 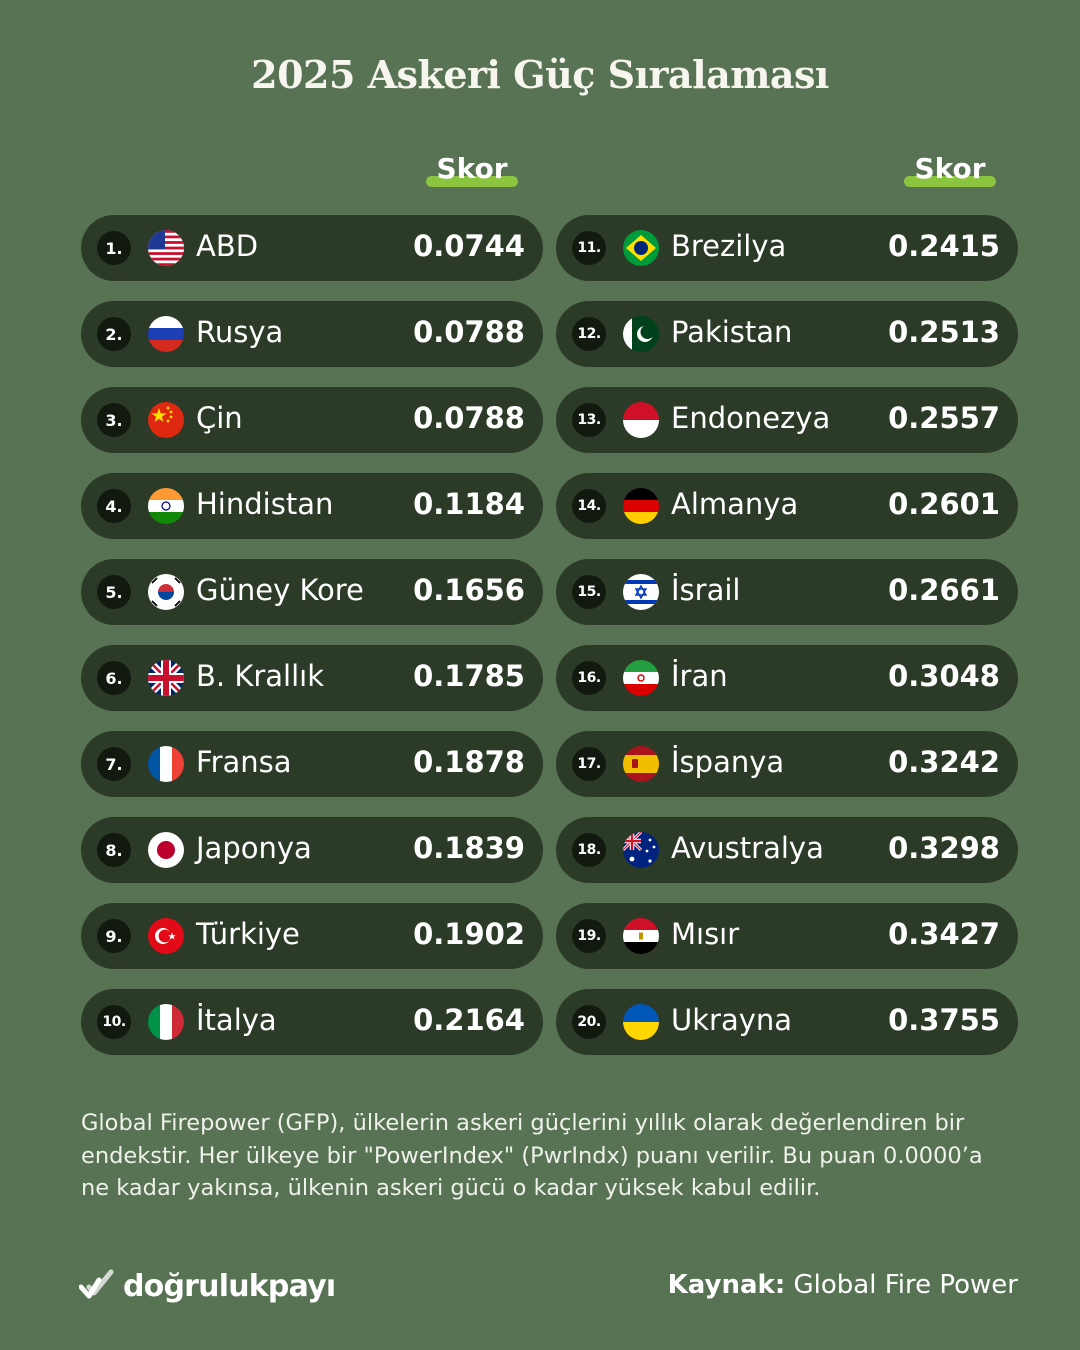 I want to click on source-value: Global Fire Power, so click(x=905, y=1285).